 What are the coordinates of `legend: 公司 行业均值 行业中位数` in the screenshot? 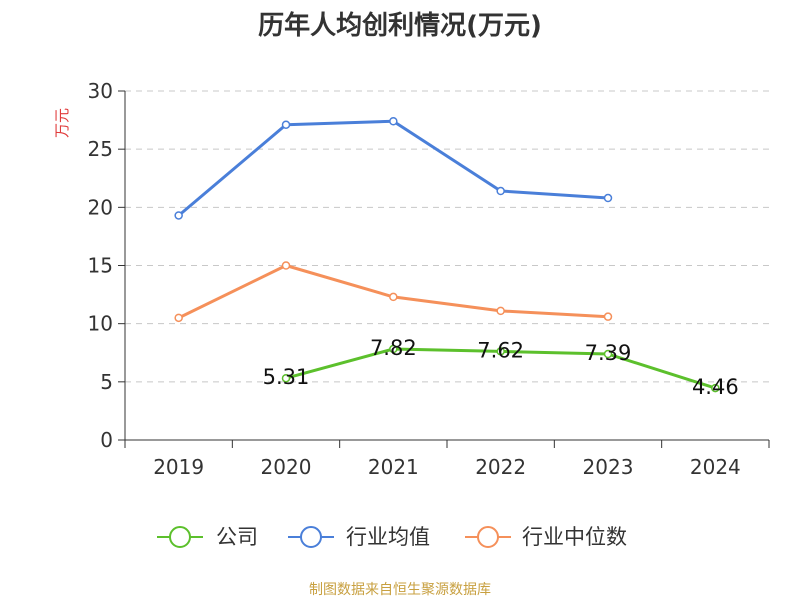 It's located at (392, 537).